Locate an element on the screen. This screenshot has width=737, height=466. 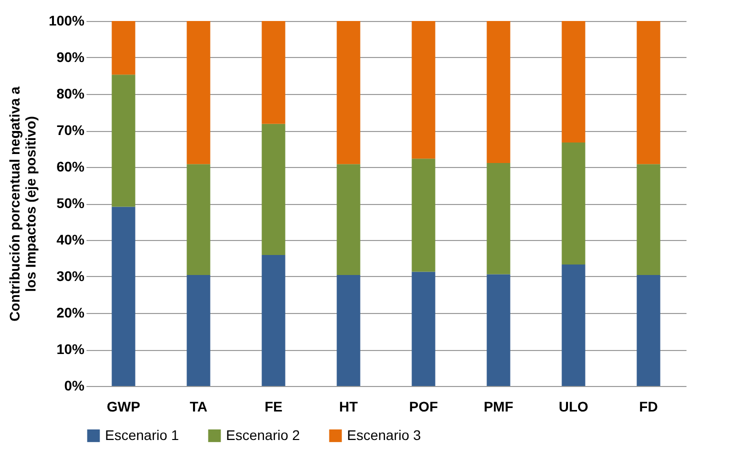
y-tick-label: 90% is located at coordinates (71, 57).